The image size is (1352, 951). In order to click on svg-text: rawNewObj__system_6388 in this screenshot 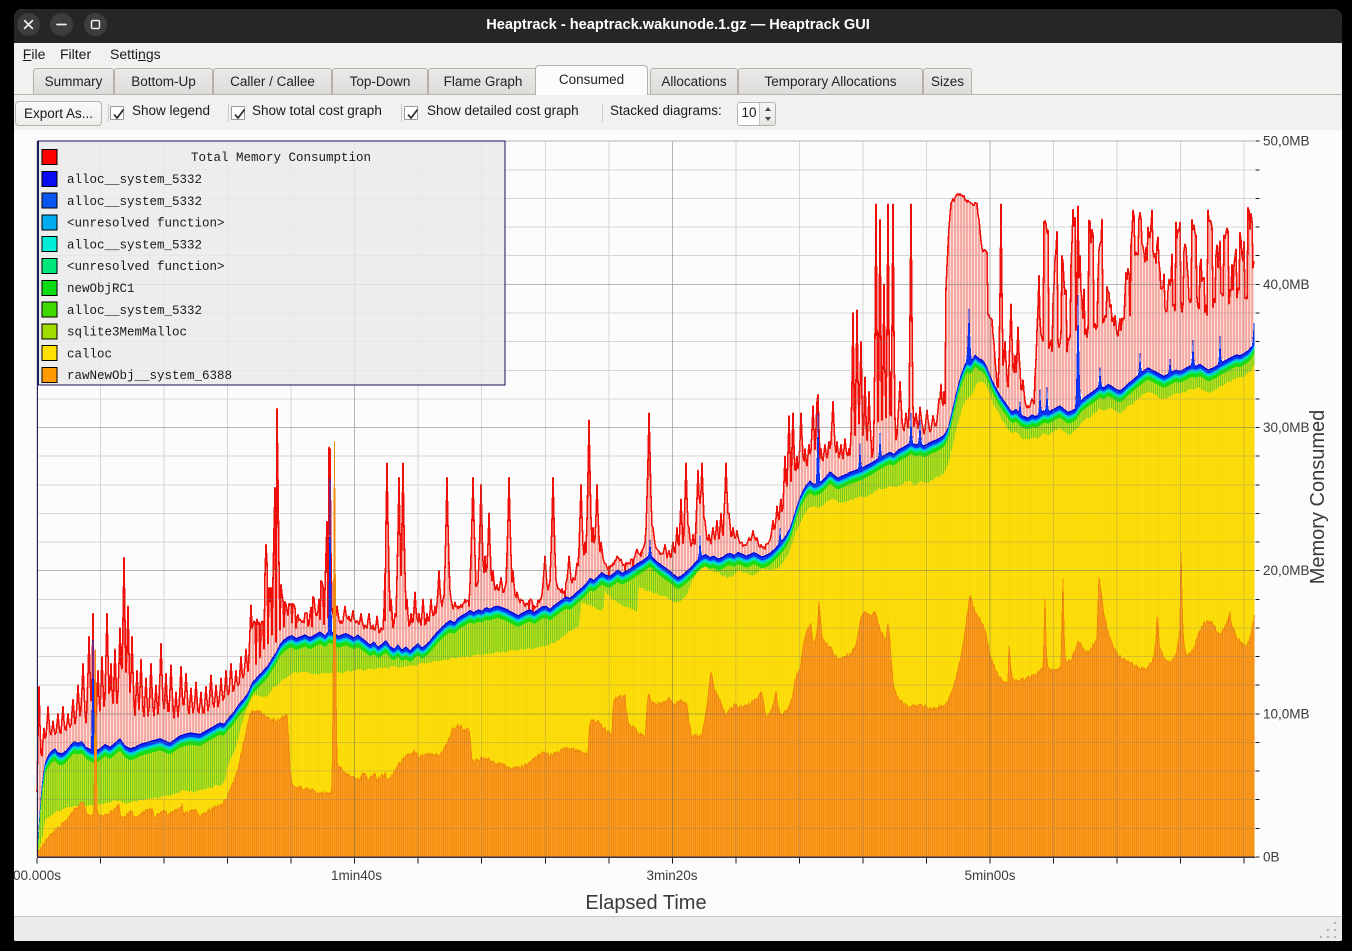, I will do `click(149, 376)`.